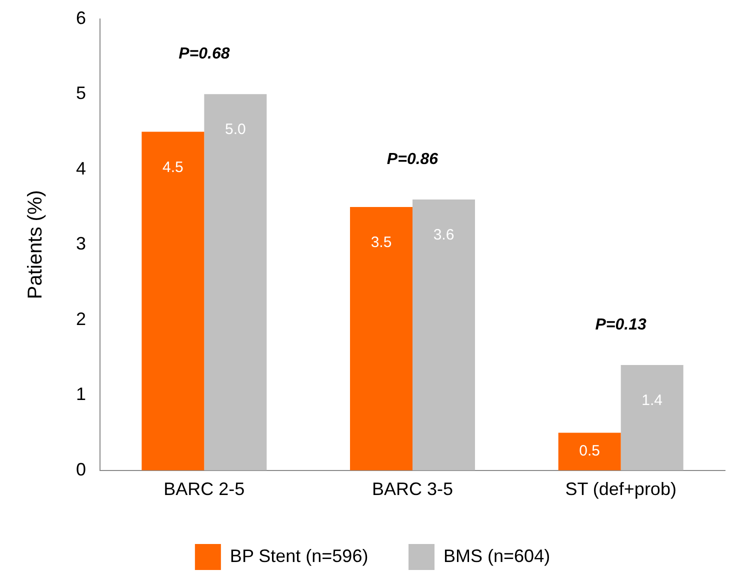 This screenshot has height=580, width=755. What do you see at coordinates (621, 325) in the screenshot?
I see `annotation: P=0.13` at bounding box center [621, 325].